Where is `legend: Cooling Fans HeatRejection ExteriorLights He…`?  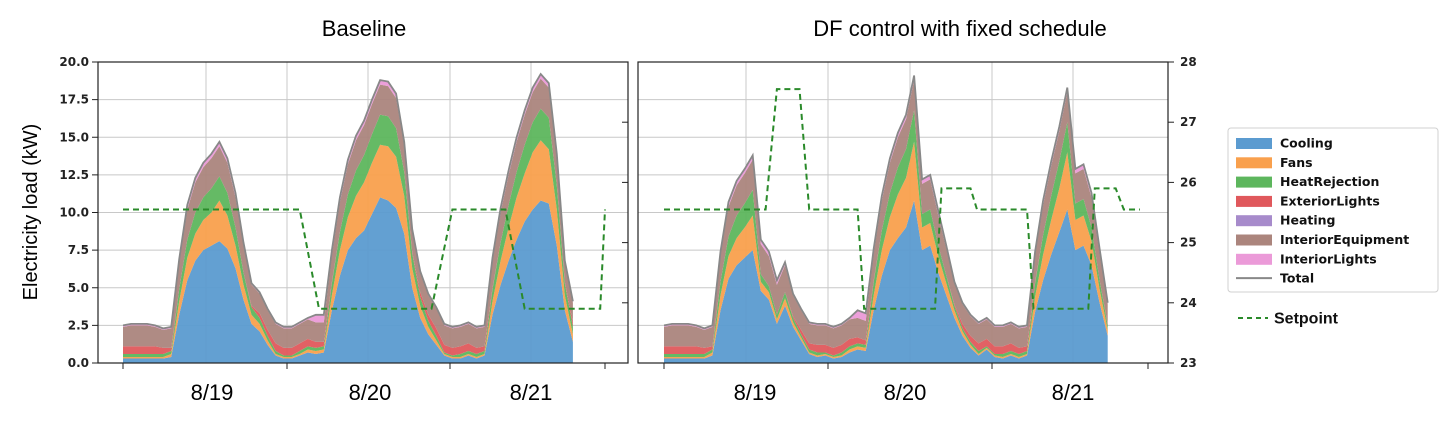
legend: Cooling Fans HeatRejection ExteriorLights He… is located at coordinates (1333, 227).